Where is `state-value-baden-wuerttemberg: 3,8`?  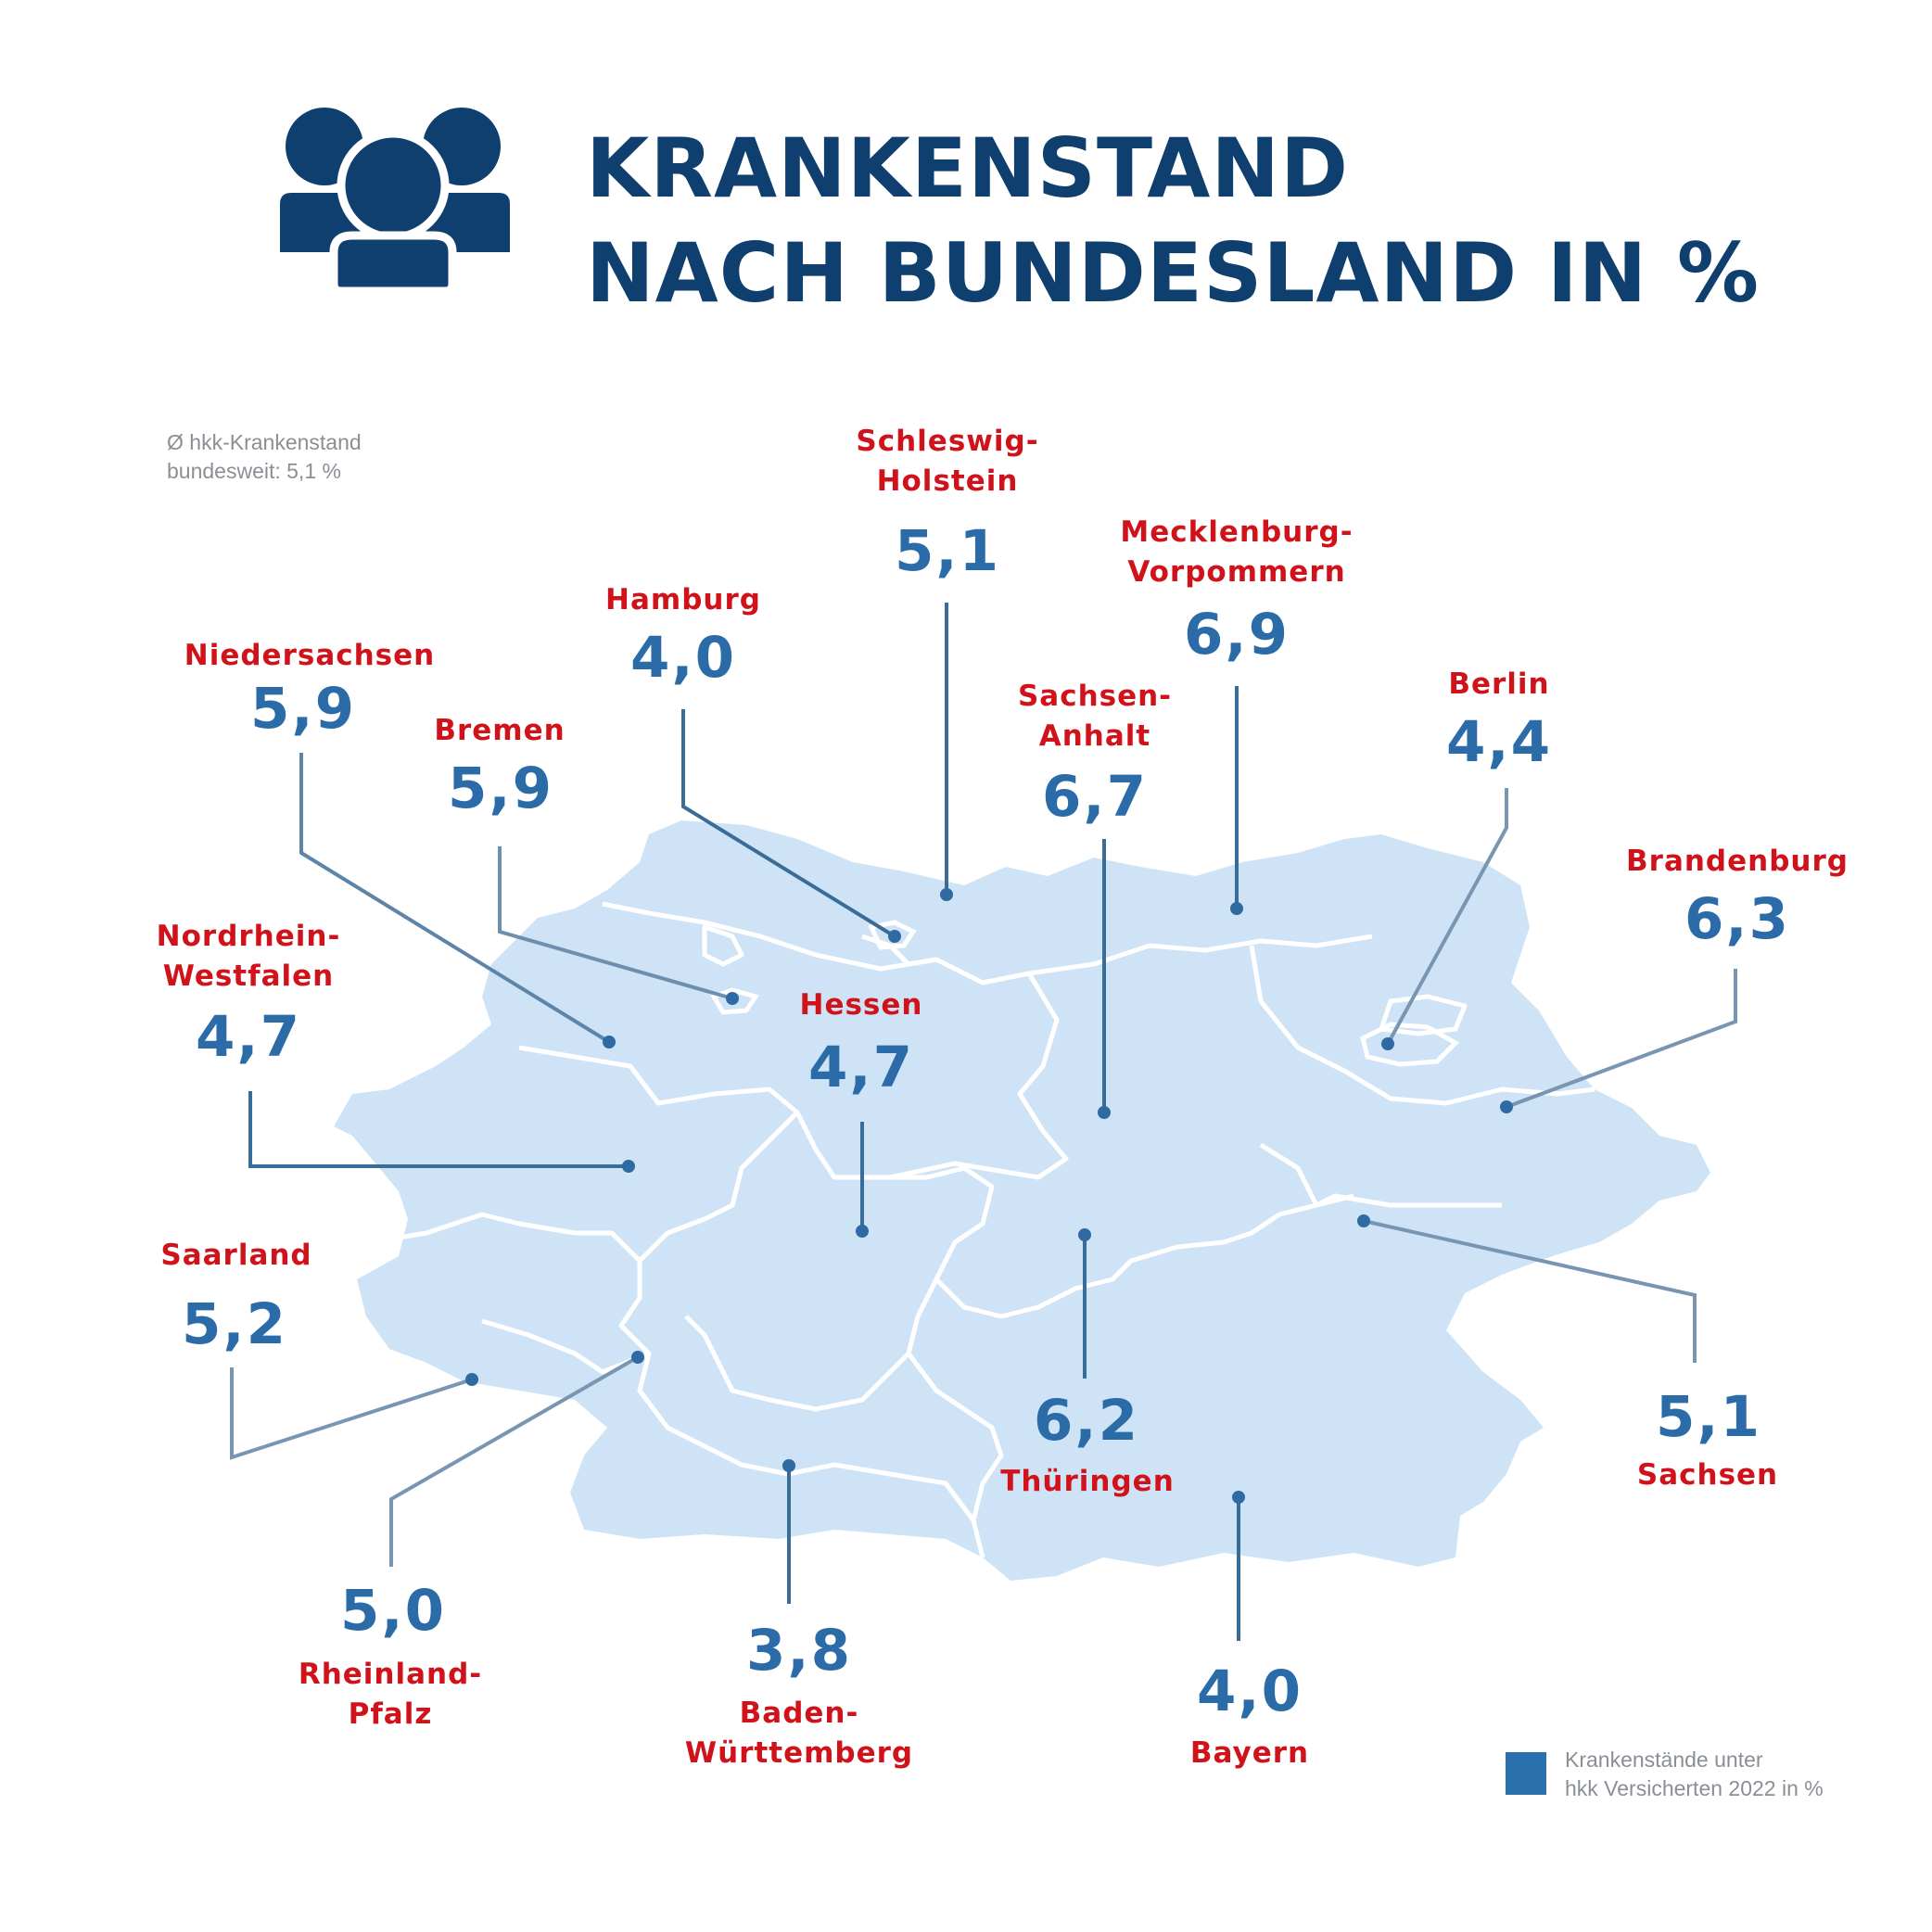
state-value-baden-wuerttemberg: 3,8 is located at coordinates (799, 1651).